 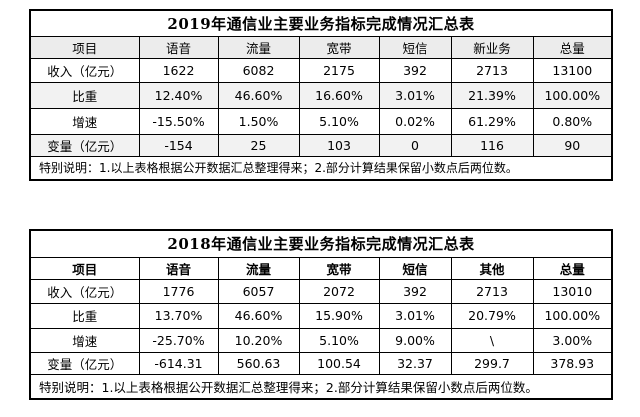 I want to click on table-row: 收入（亿元） 1622 6082 2175 392 2713 13100, so click(x=321, y=70).